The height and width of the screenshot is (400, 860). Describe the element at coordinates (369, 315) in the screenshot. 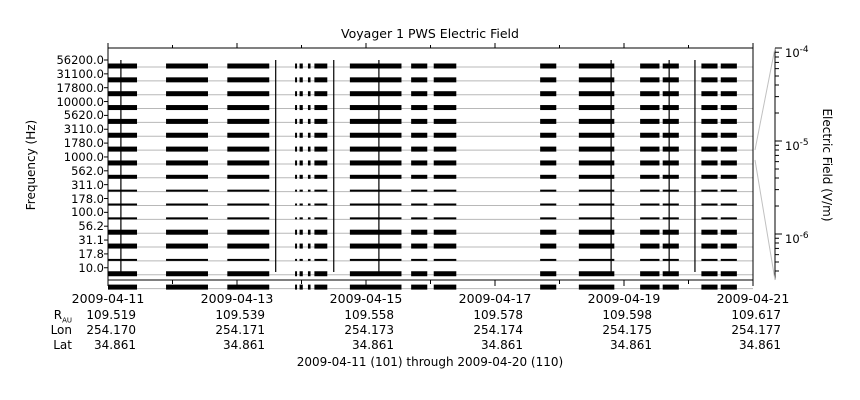

I see `ephemeris-value: 109.558` at that location.